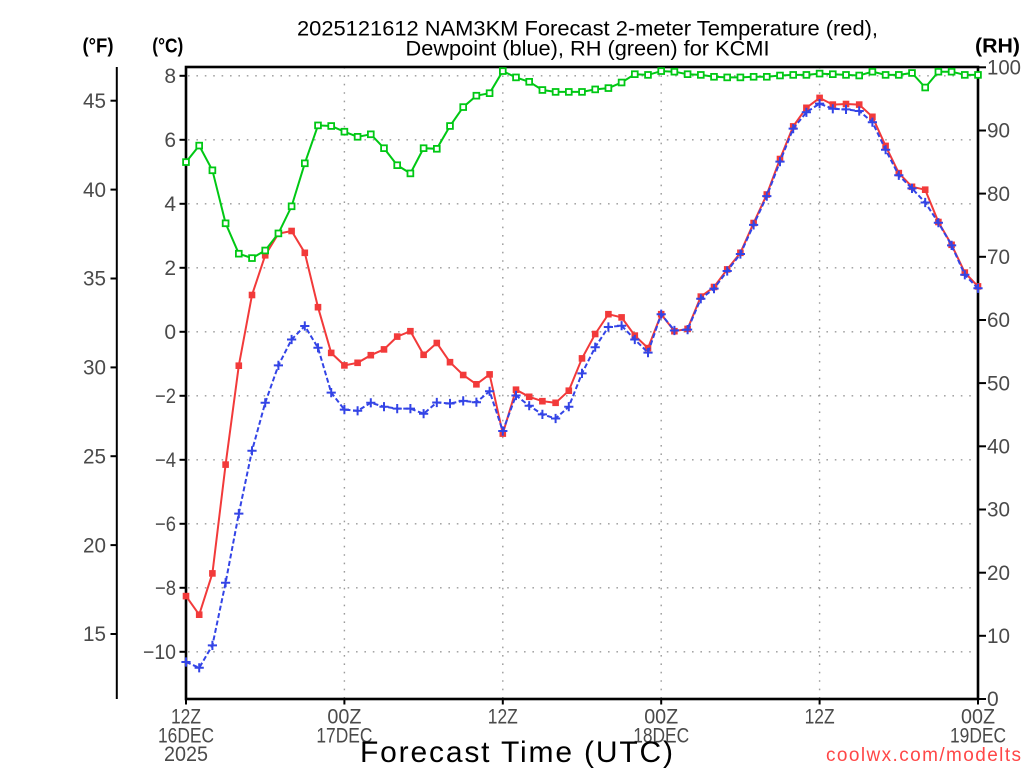 Image resolution: width=1024 pixels, height=768 pixels. I want to click on svg-text:Dewpoint (blue), RH (green) fo: Dewpoint (blue), RH (green) for KCMI, so click(588, 48).